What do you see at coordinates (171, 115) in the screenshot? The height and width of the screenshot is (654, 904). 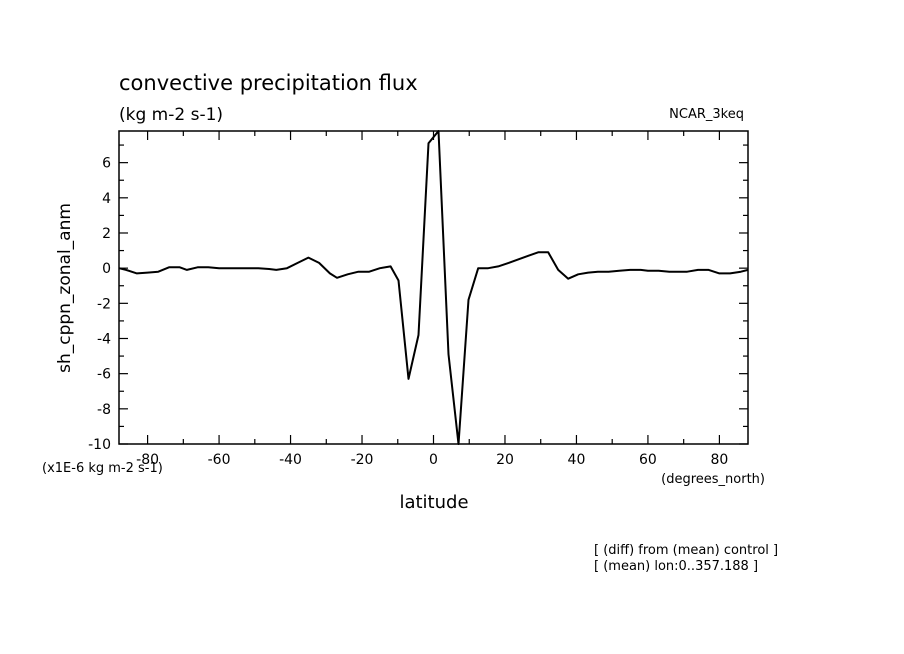 I see `chart-subtitle: (kg m-2 s-1)` at bounding box center [171, 115].